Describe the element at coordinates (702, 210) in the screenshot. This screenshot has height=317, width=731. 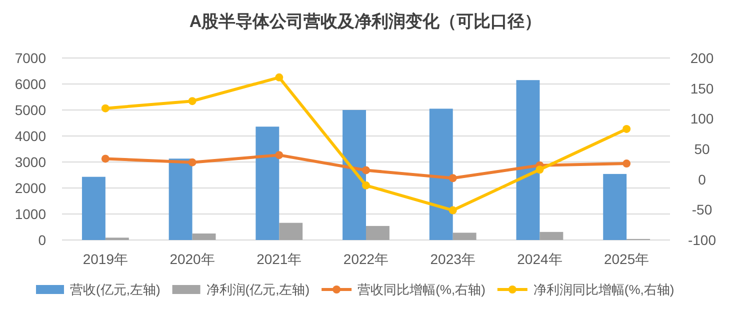
I see `y2-tick-label: -50` at that location.